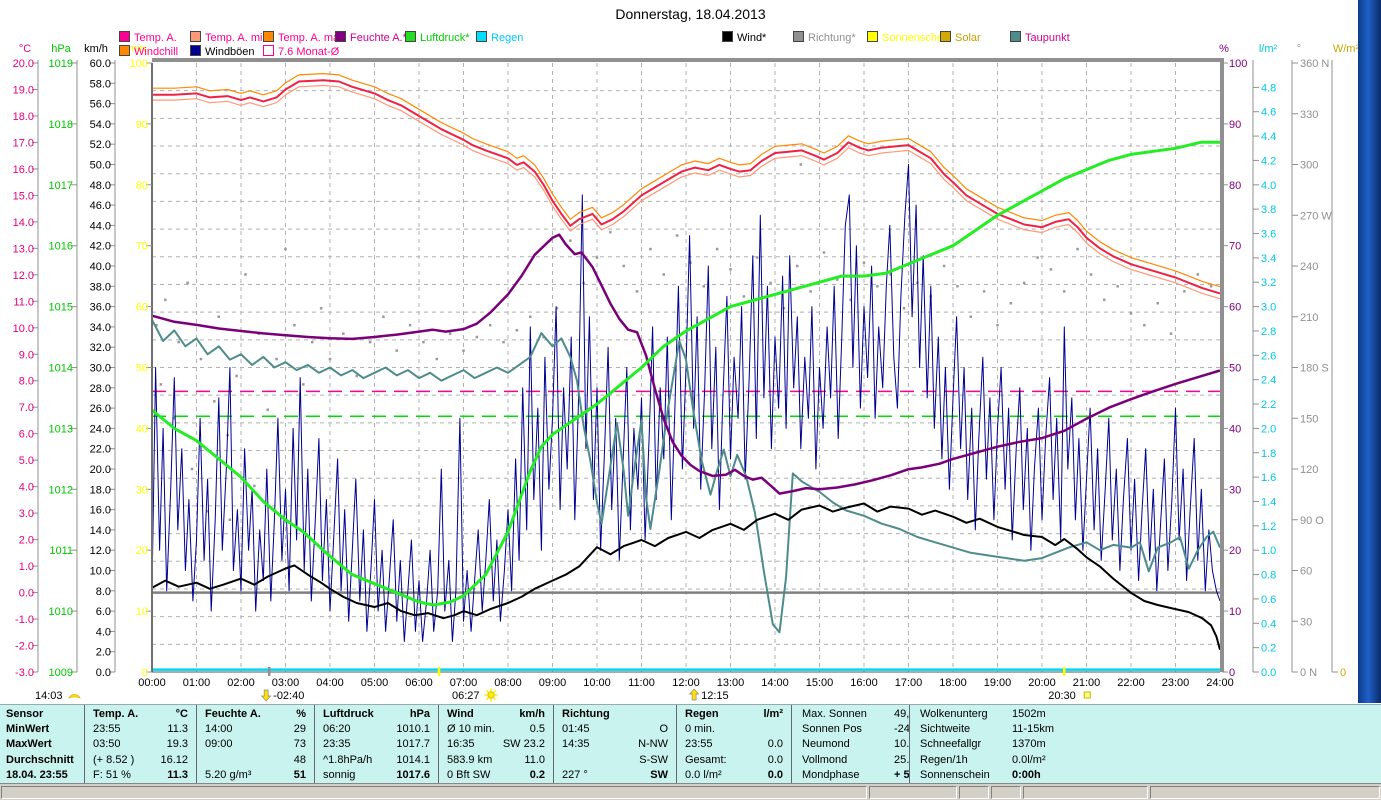 This screenshot has width=1381, height=800. I want to click on svg-text: 14:00, so click(775, 683).